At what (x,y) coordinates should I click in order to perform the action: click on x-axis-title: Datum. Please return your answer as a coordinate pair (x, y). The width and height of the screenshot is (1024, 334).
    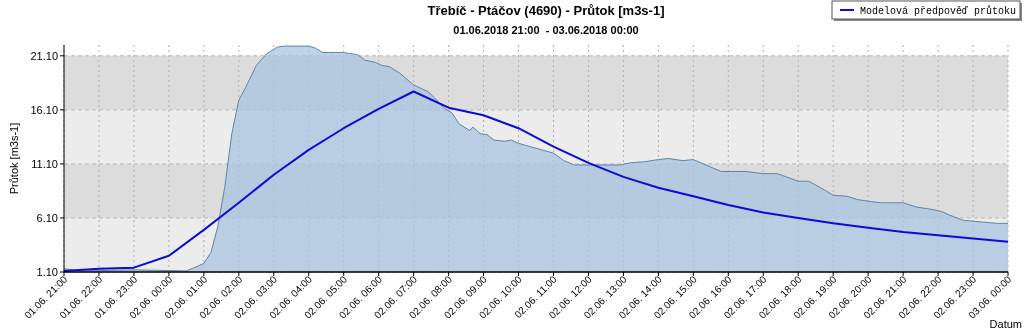
    Looking at the image, I should click on (1005, 324).